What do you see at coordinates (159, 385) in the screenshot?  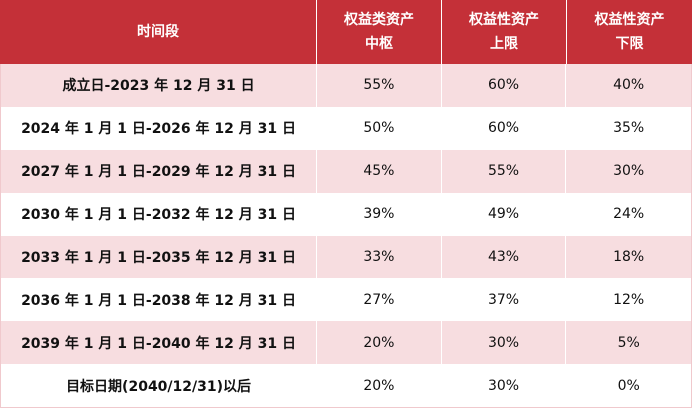 I see `row-period: 目标日期(2040/12/31)以后` at bounding box center [159, 385].